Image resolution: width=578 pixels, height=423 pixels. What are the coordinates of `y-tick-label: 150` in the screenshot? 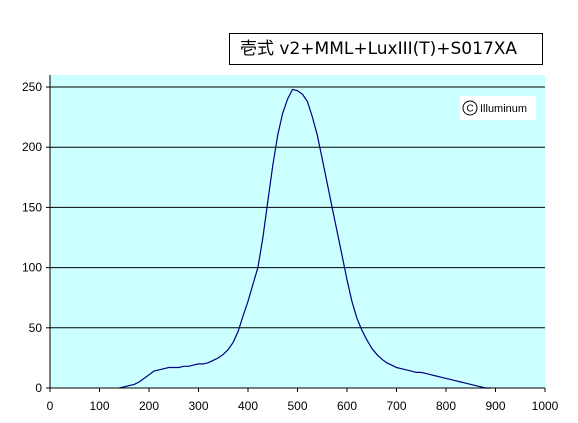 It's located at (32, 207).